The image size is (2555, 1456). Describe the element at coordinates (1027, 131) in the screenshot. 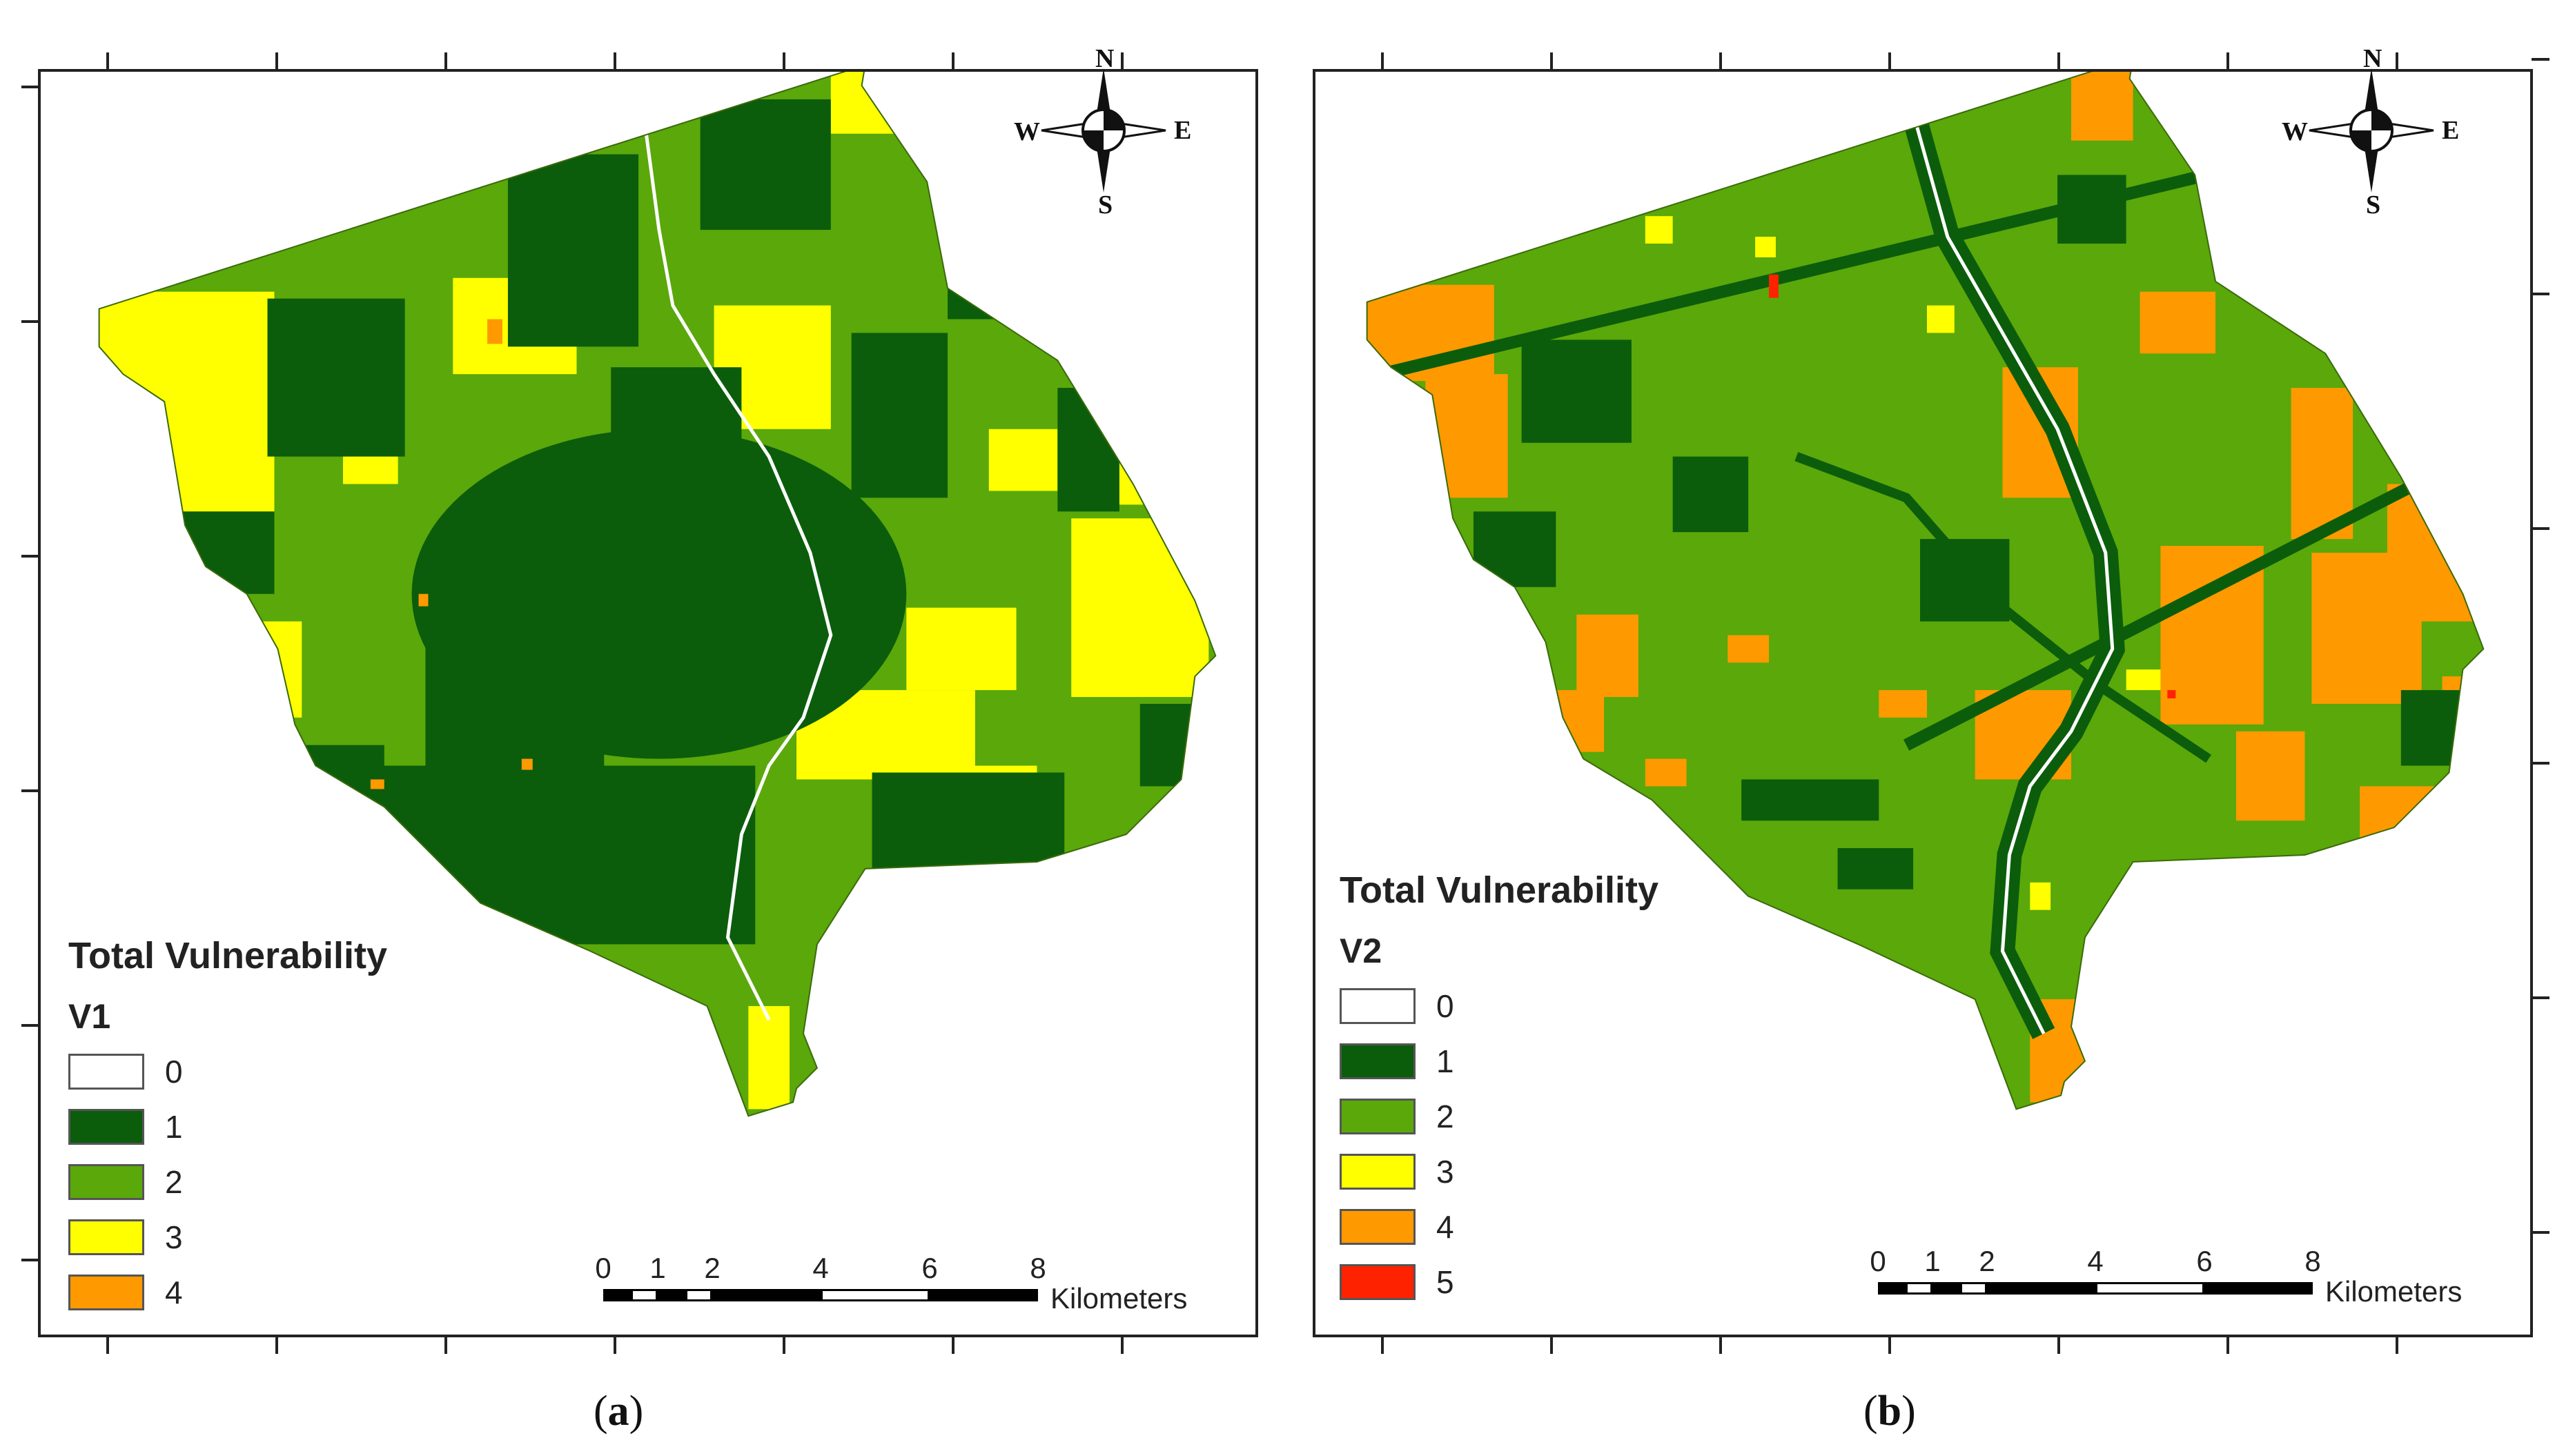

I see `compass-w-label: W` at that location.